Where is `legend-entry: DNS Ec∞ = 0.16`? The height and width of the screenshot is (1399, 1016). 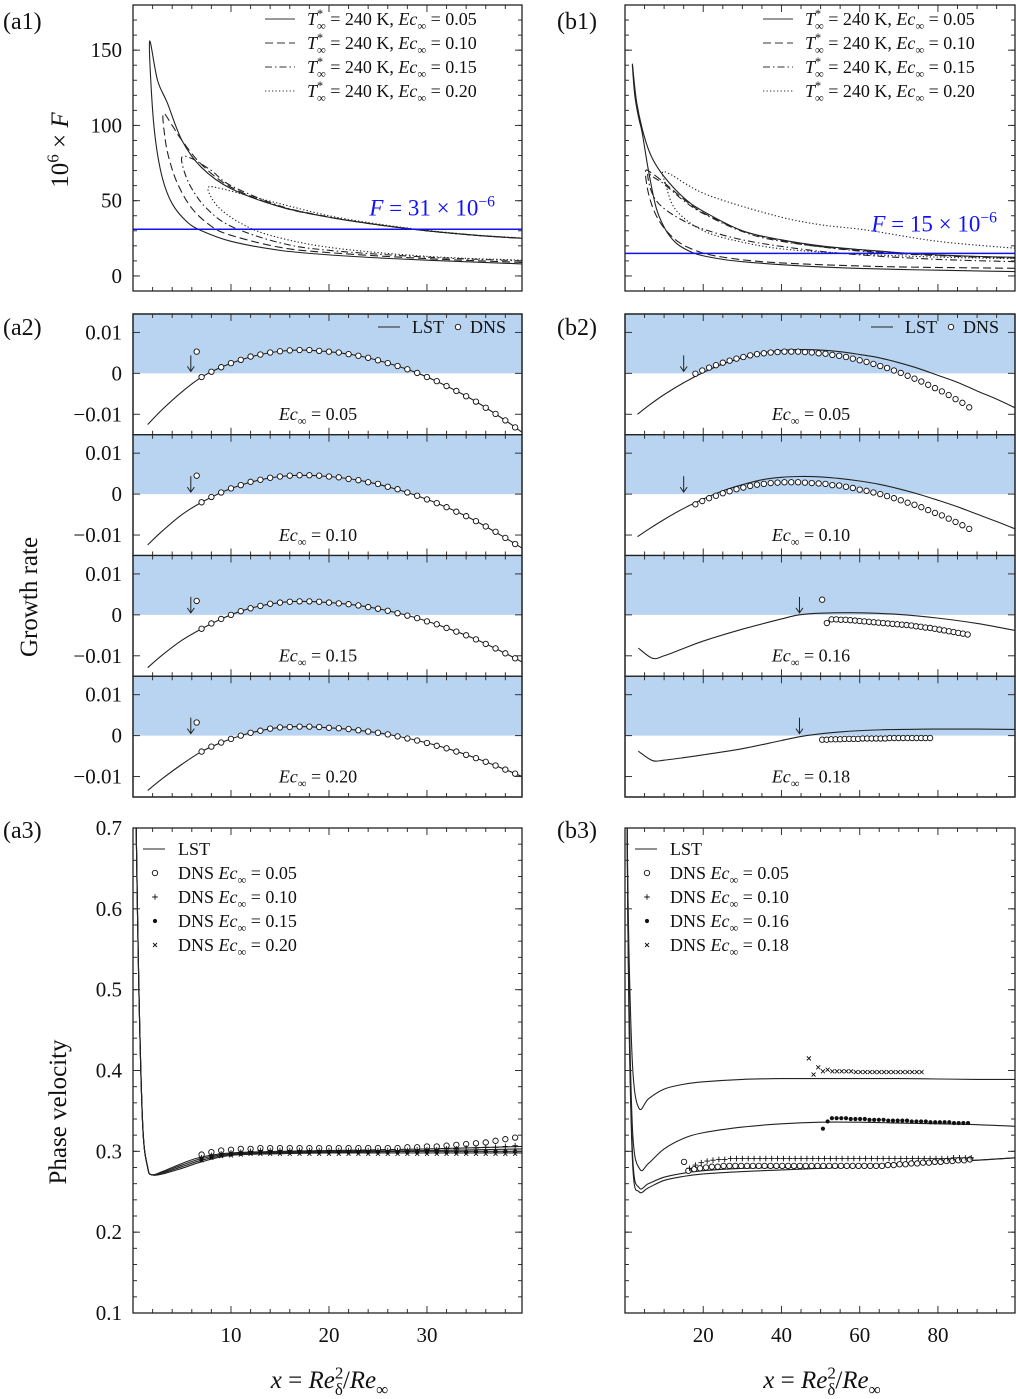
legend-entry: DNS Ec∞ = 0.16 is located at coordinates (729, 923).